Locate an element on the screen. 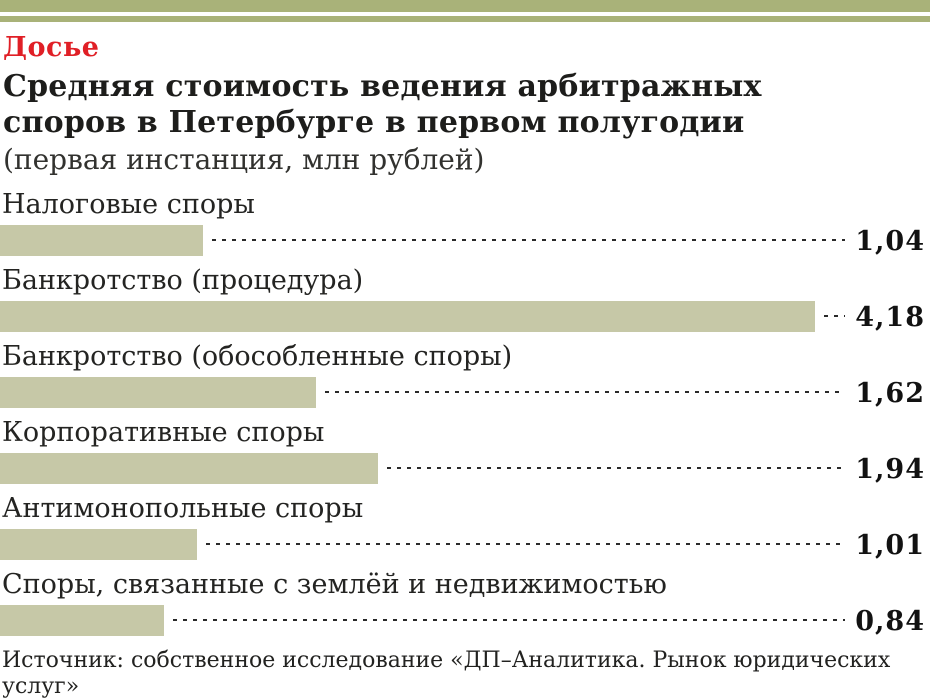 The height and width of the screenshot is (700, 930). bar-track: 0,84 is located at coordinates (465, 621).